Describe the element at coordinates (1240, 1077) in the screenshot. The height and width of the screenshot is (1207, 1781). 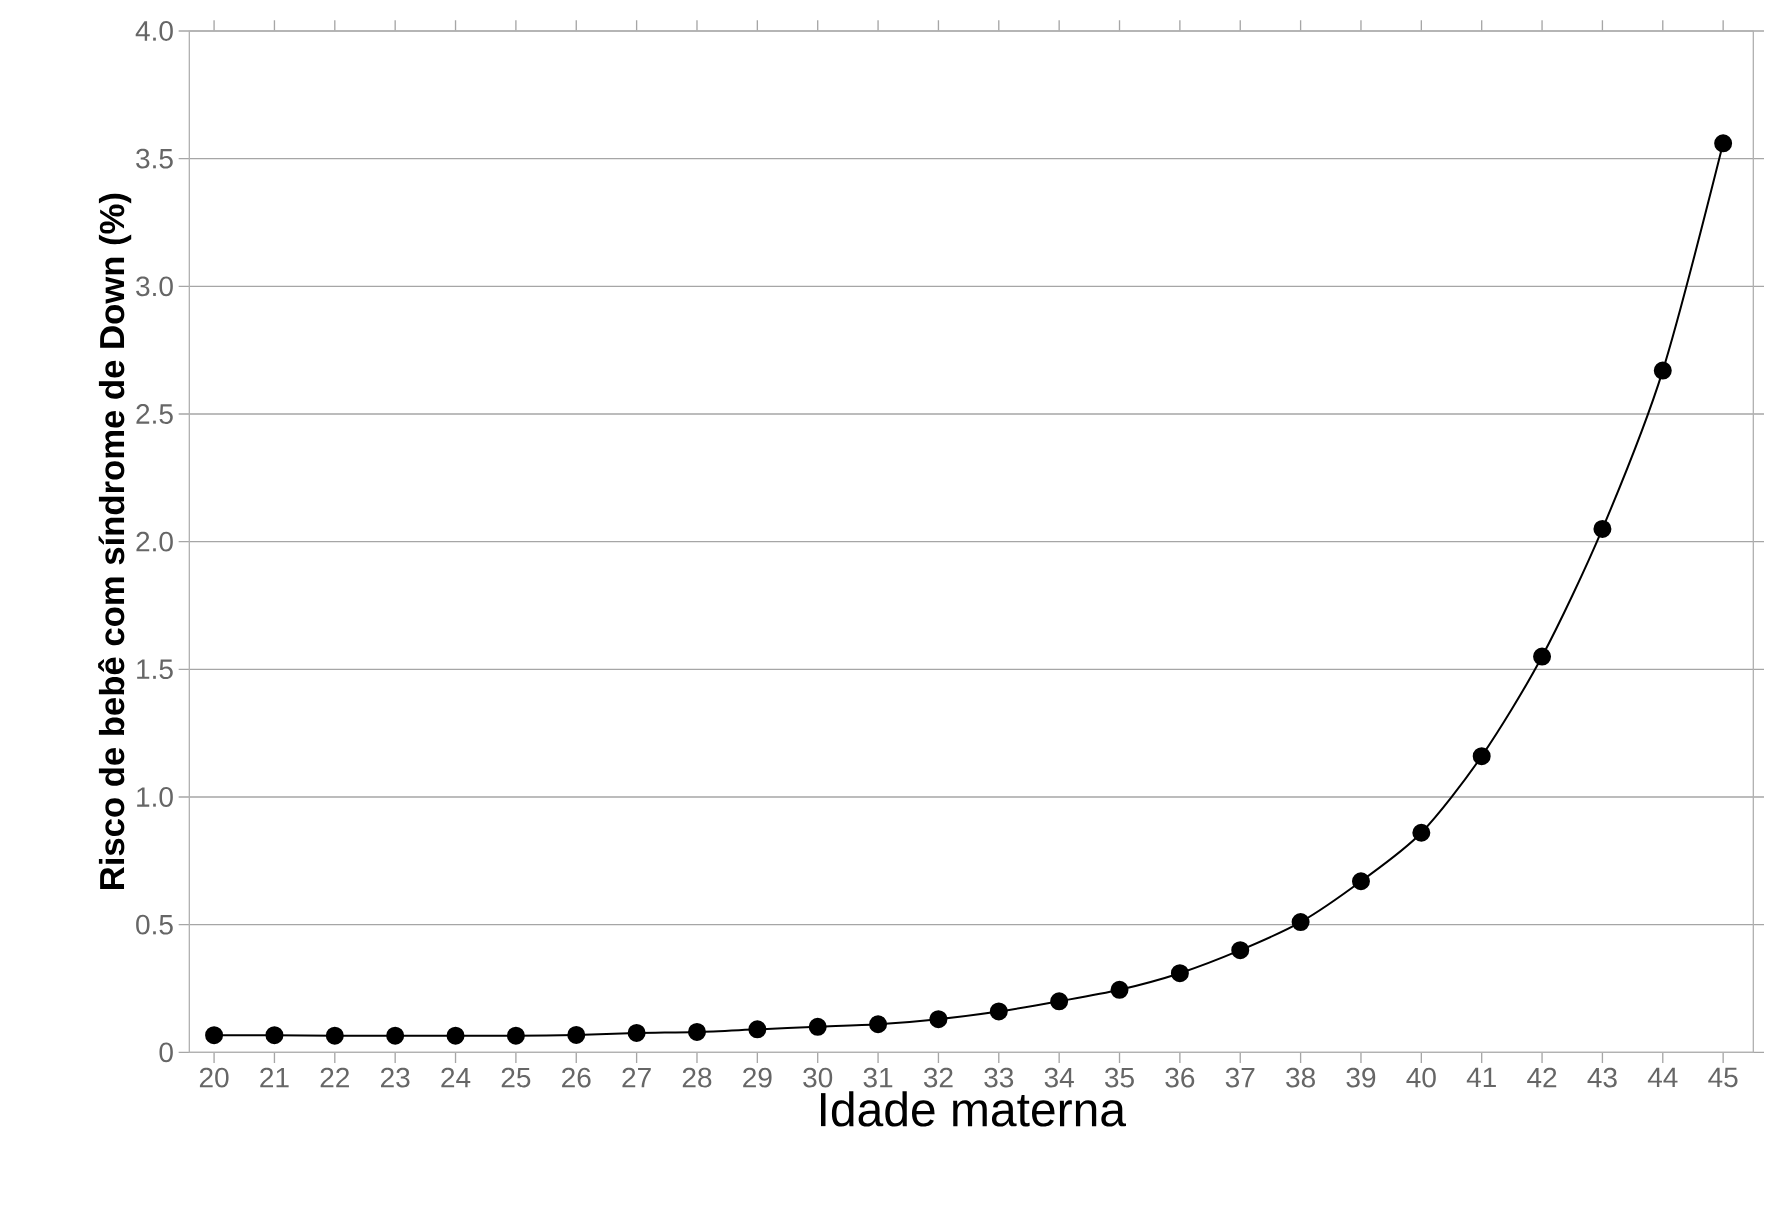
I see `x-tick-label: 37` at that location.